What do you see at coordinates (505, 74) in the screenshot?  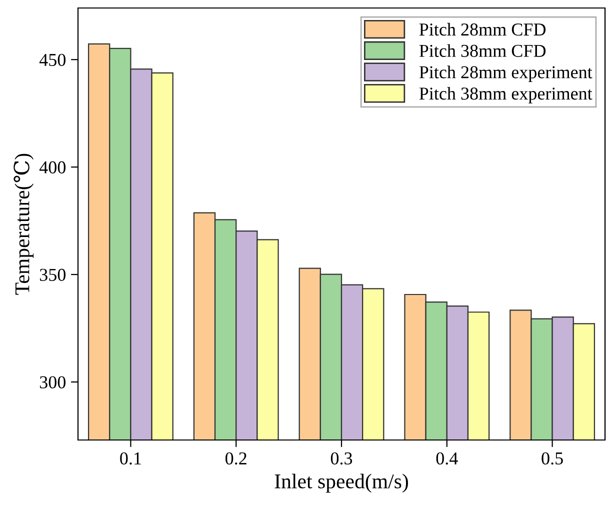 I see `legend-label: Pitch 28mm experiment` at bounding box center [505, 74].